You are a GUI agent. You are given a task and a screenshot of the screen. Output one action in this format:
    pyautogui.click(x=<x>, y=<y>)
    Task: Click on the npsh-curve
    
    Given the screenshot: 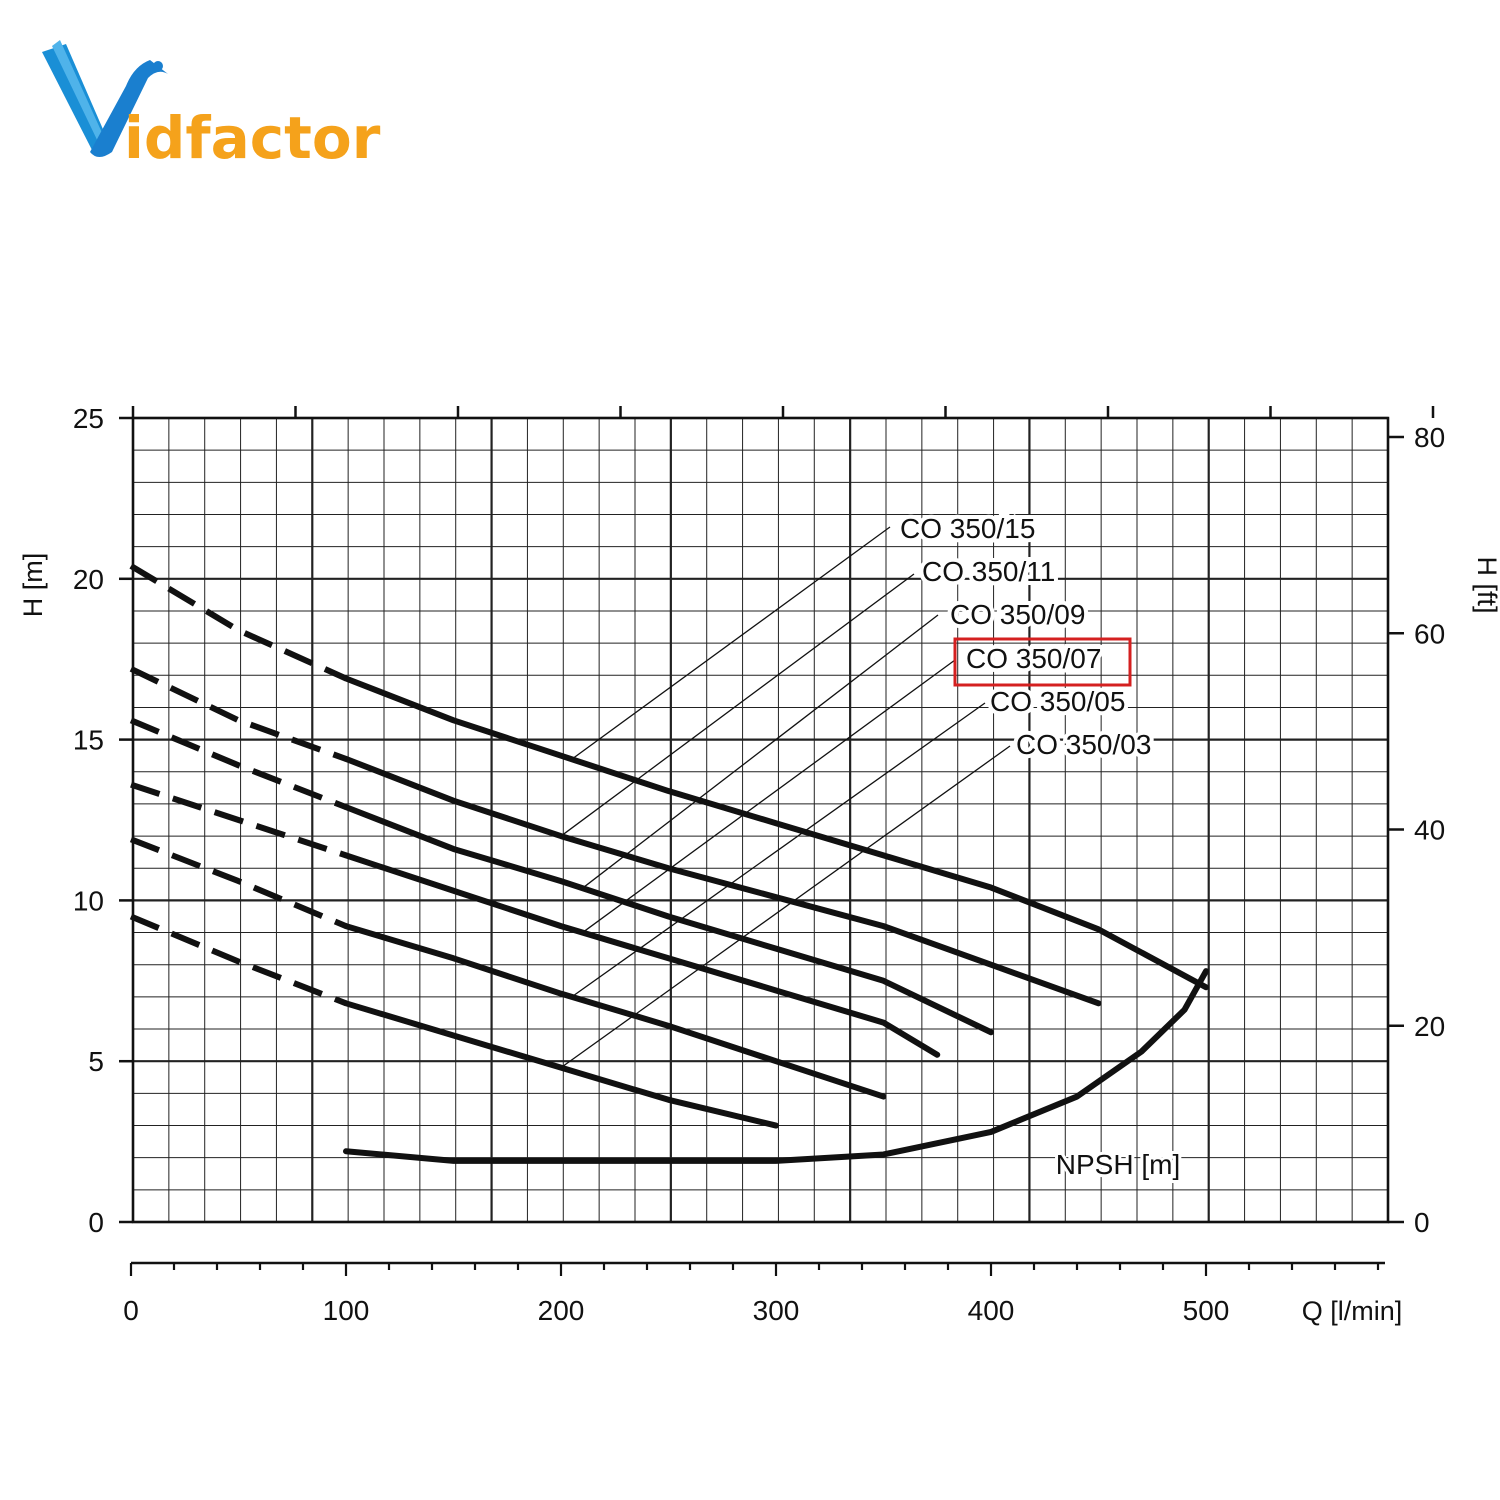 What is the action you would take?
    pyautogui.click(x=776, y=1066)
    